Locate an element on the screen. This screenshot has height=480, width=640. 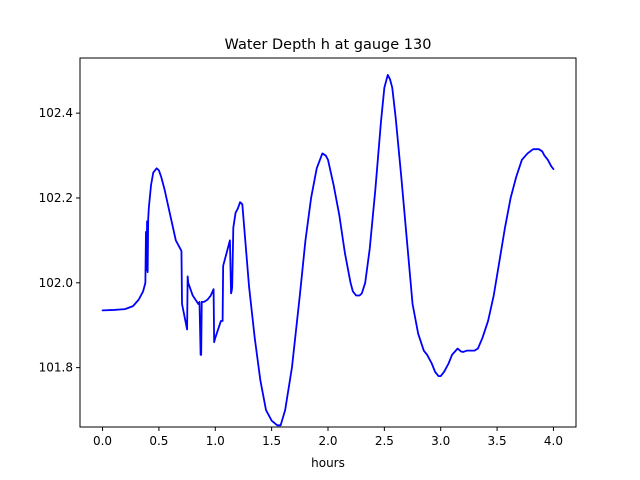
x-tick-label: 0.5 is located at coordinates (158, 441).